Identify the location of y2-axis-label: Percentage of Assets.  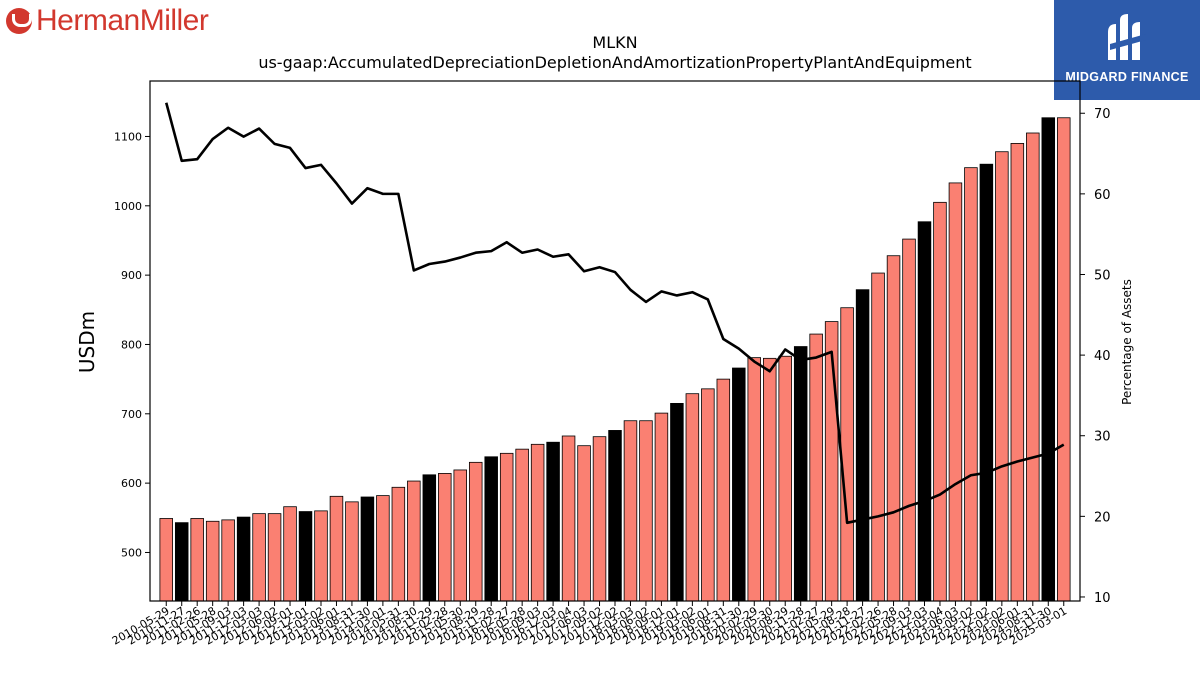
(1127, 342).